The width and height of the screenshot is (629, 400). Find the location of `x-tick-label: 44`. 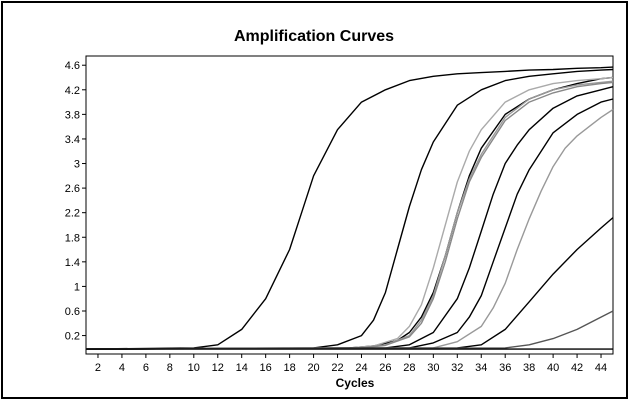

x-tick-label: 44 is located at coordinates (601, 368).